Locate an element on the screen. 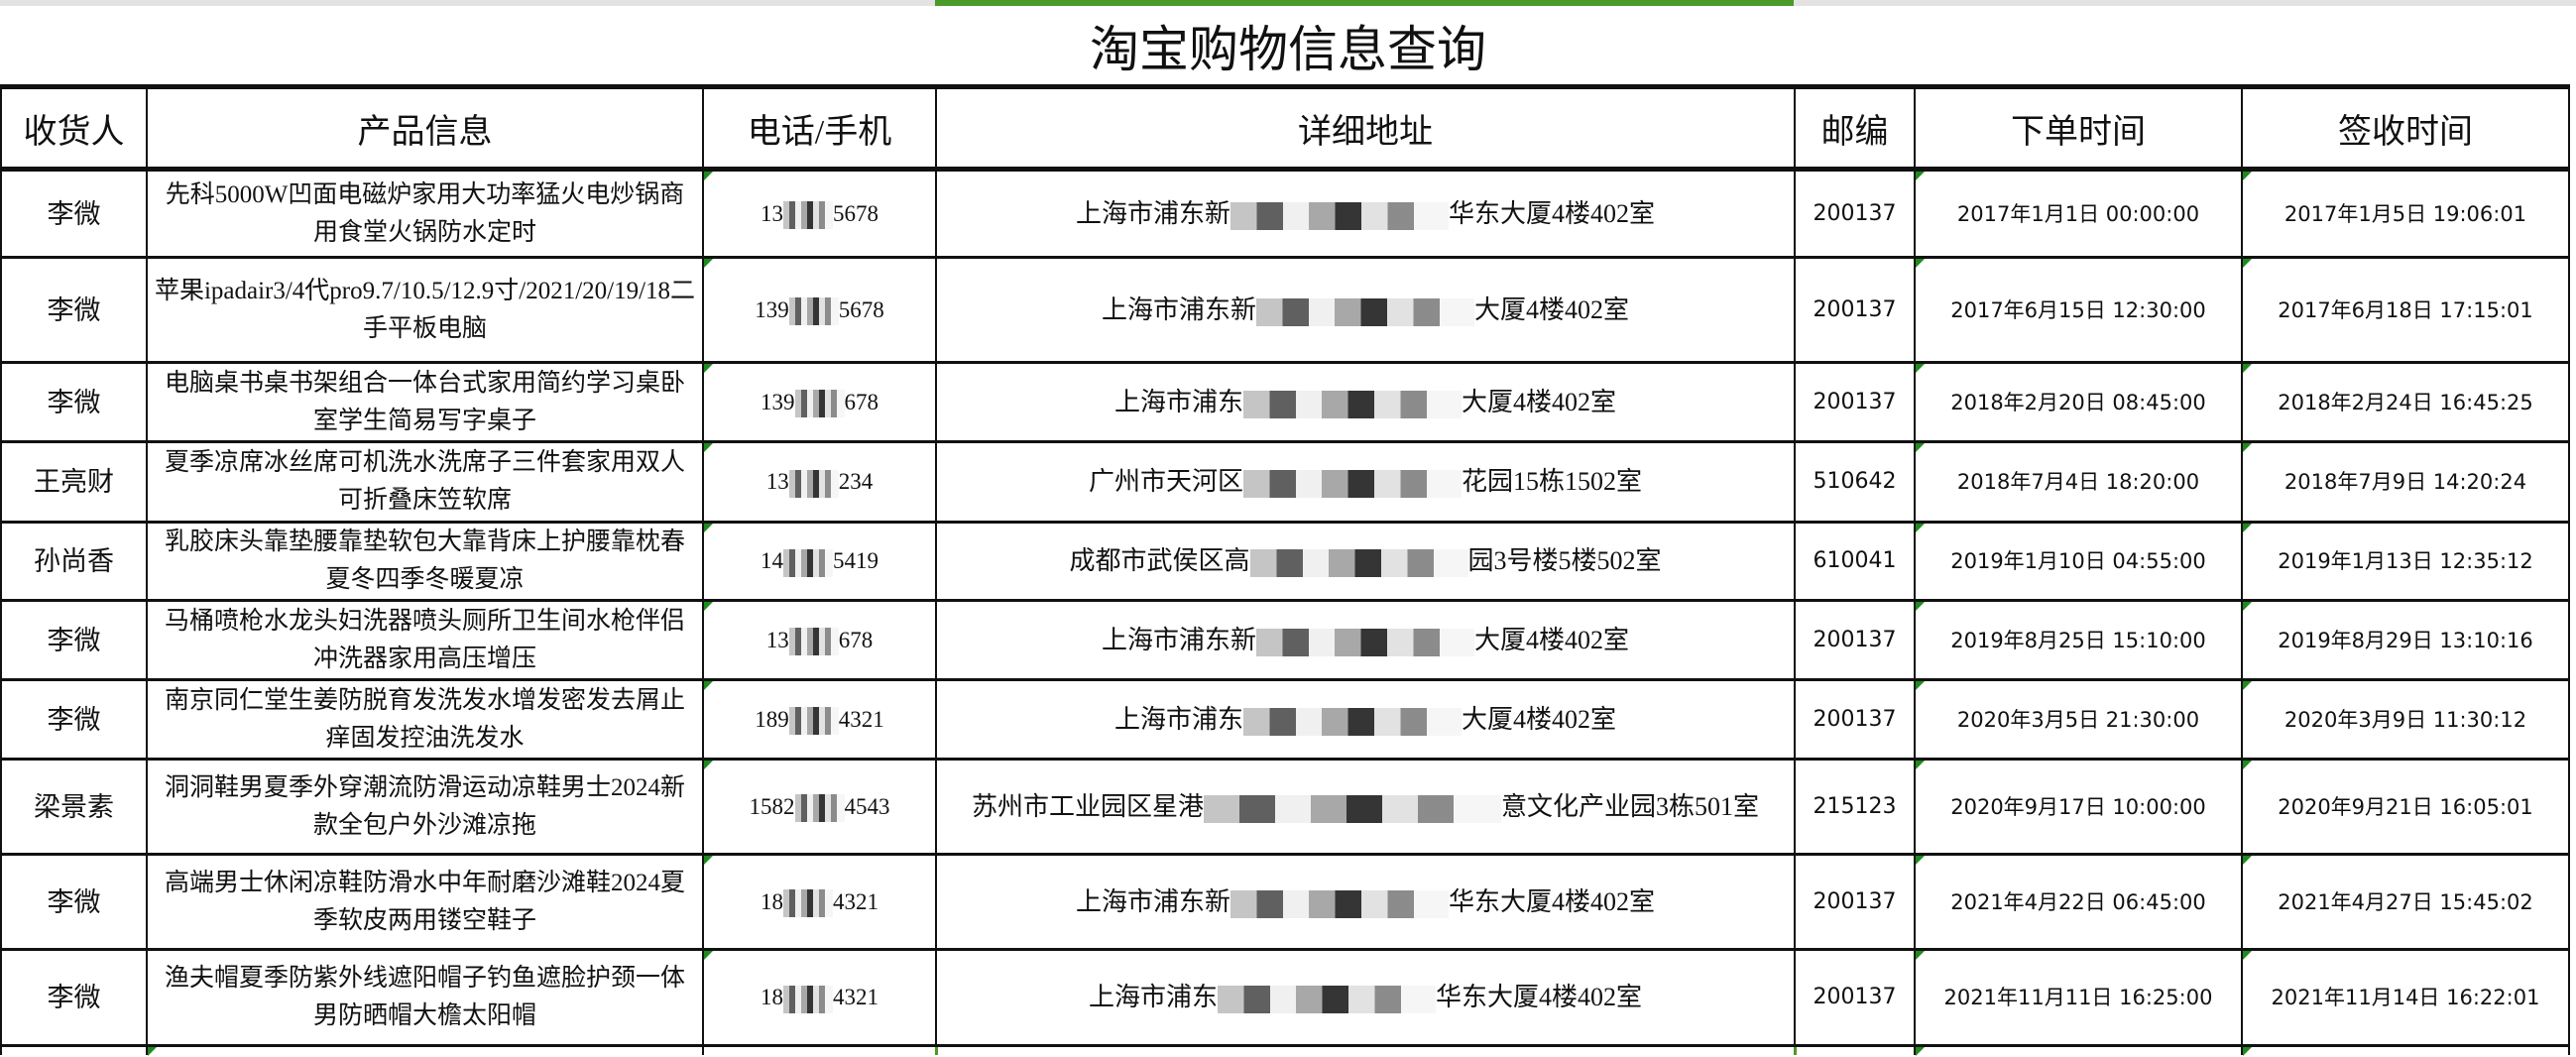  address-cell: 苏州市工业园区星港 意文化产业园3栋501室 is located at coordinates (1365, 807).